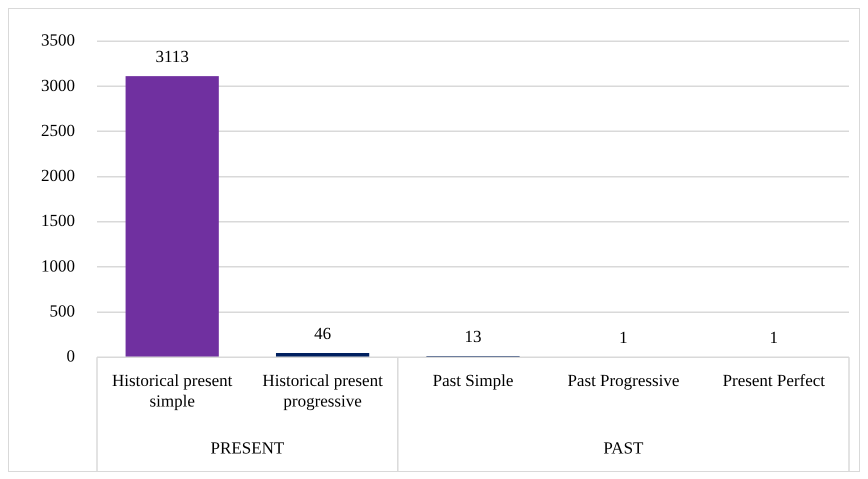 This screenshot has width=868, height=479. Describe the element at coordinates (58, 266) in the screenshot. I see `y-tick-label: 1000` at that location.